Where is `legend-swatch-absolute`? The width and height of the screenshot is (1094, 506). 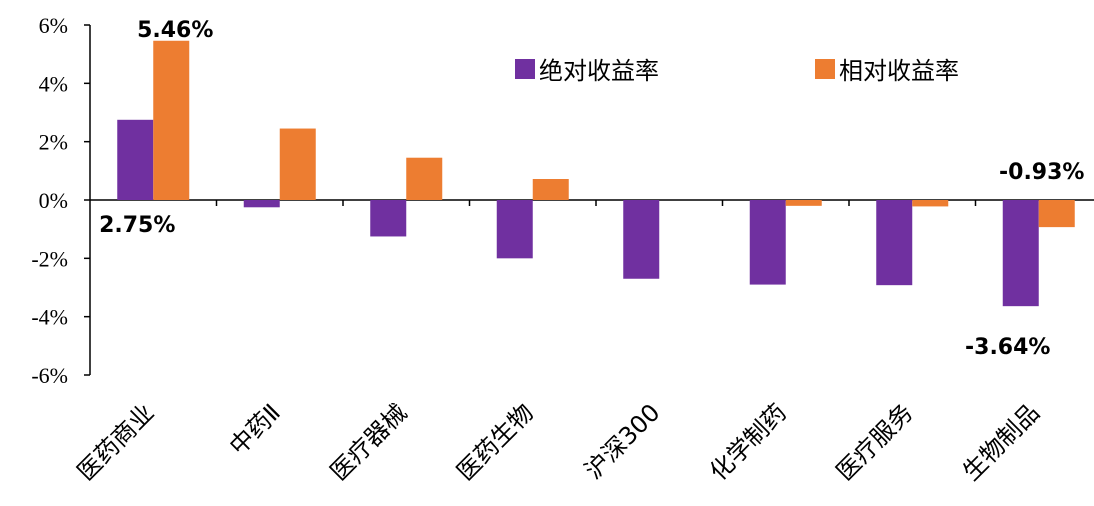 legend-swatch-absolute is located at coordinates (525, 69).